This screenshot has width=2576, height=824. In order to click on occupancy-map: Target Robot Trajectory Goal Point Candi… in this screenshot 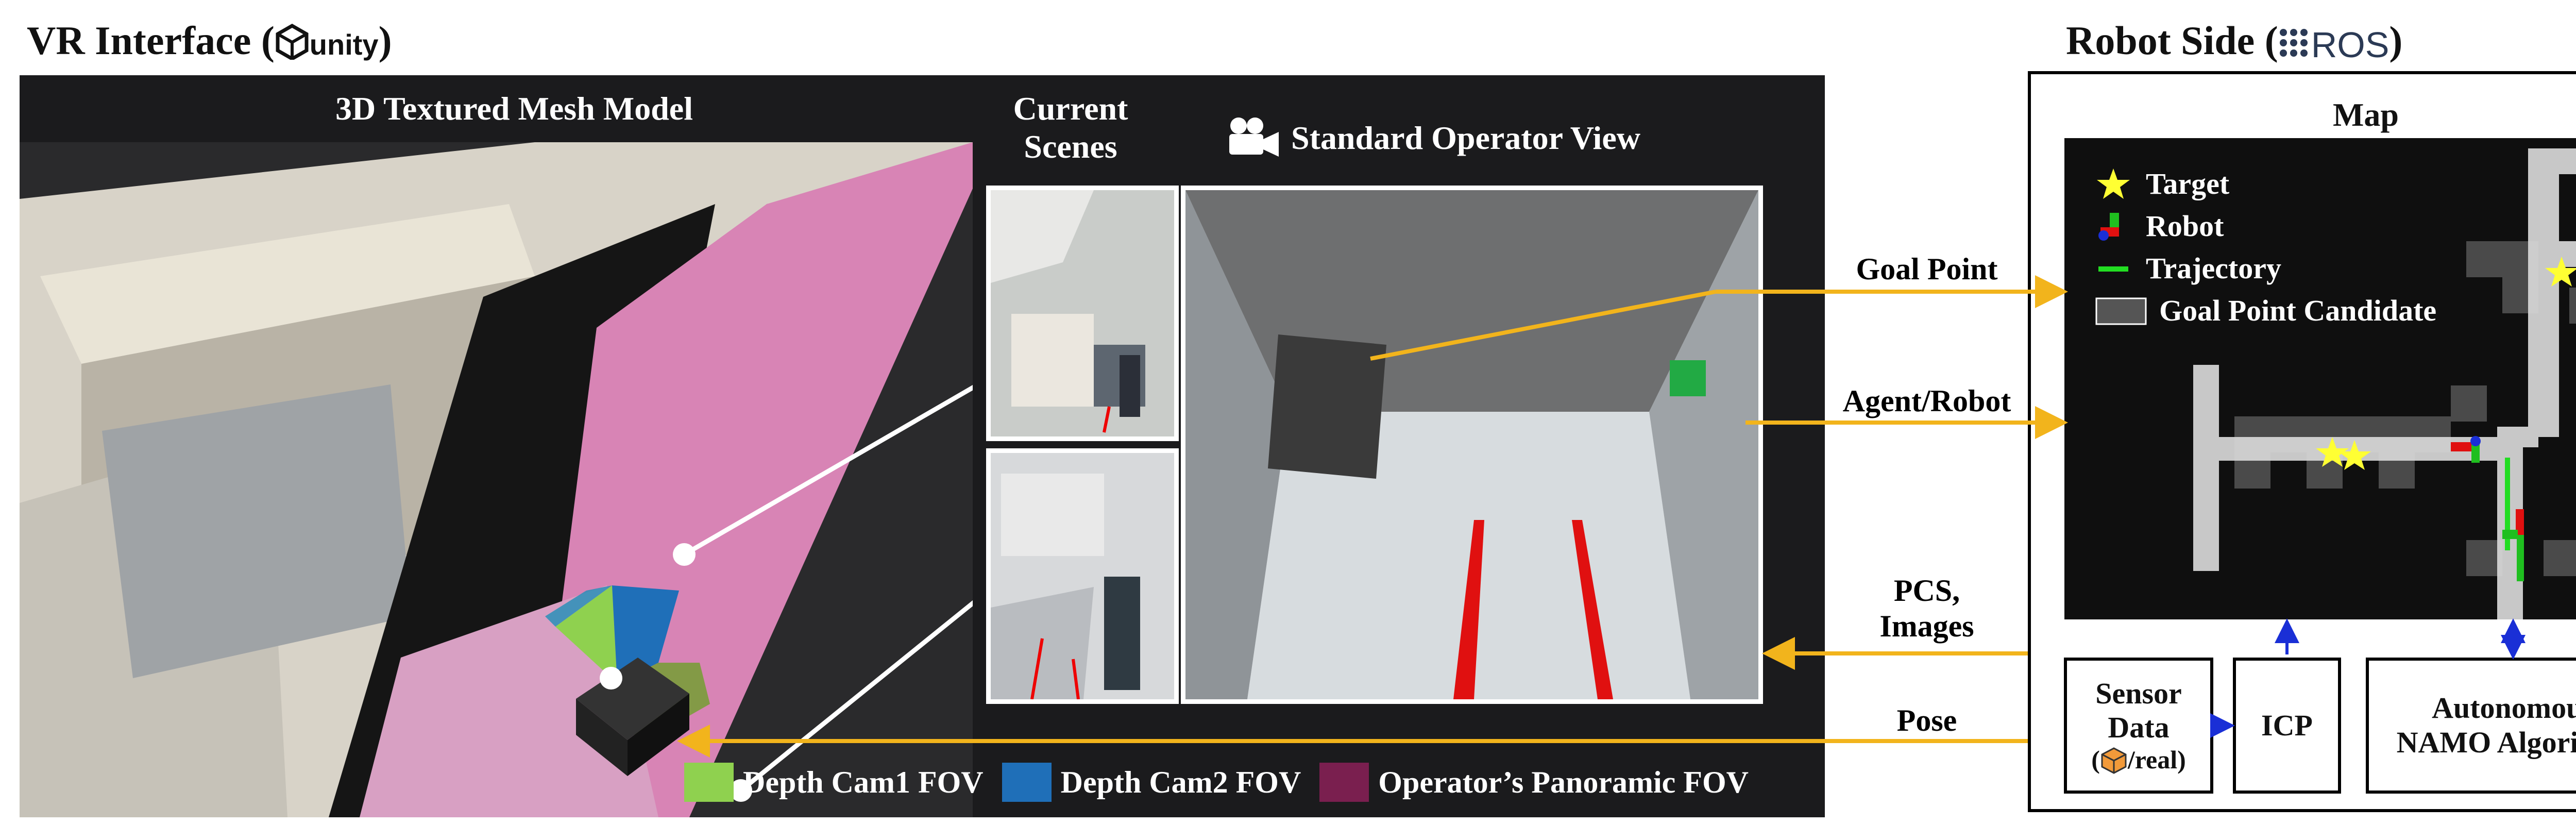, I will do `click(2320, 378)`.